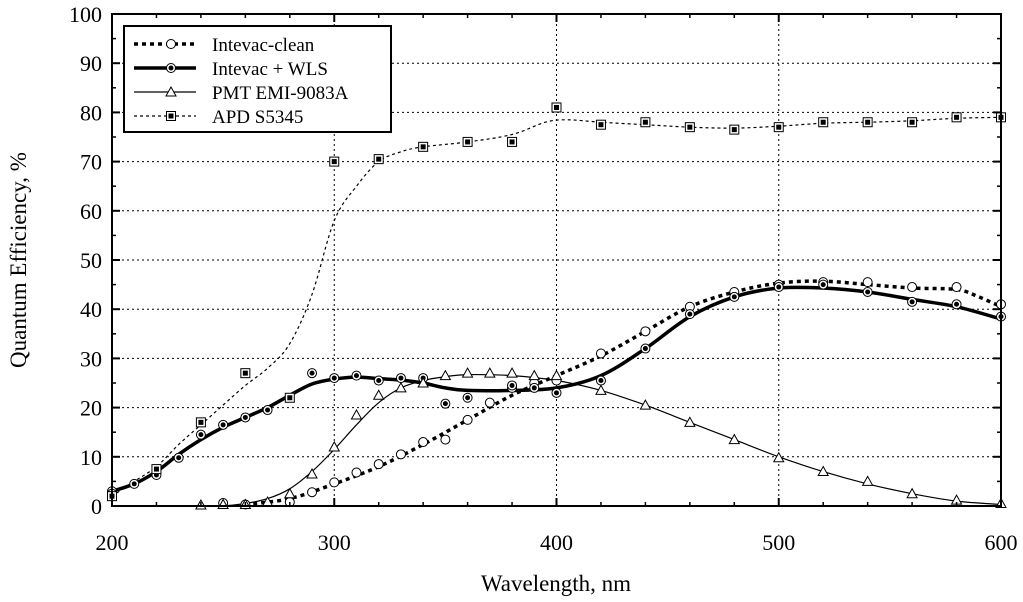 This screenshot has width=1023, height=602. Describe the element at coordinates (263, 45) in the screenshot. I see `legend-label-intevac-clean: Intevac-clean` at that location.